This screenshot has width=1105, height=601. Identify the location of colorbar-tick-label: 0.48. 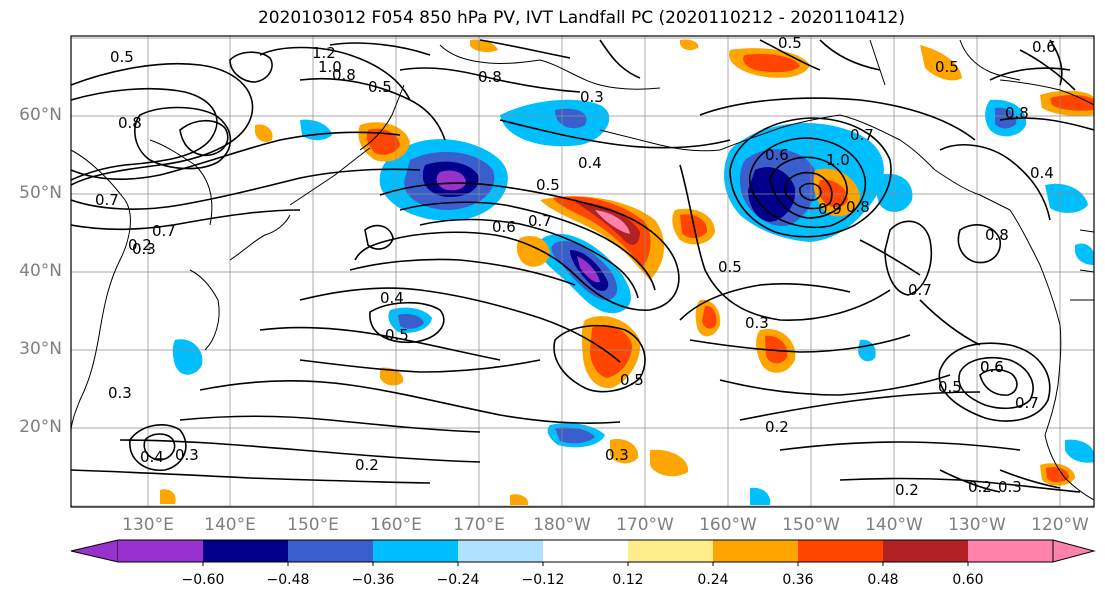
(883, 580).